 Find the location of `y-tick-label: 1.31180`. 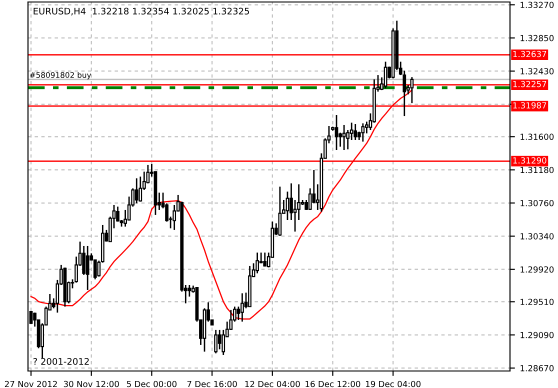

y-tick-label: 1.31180 is located at coordinates (537, 170).